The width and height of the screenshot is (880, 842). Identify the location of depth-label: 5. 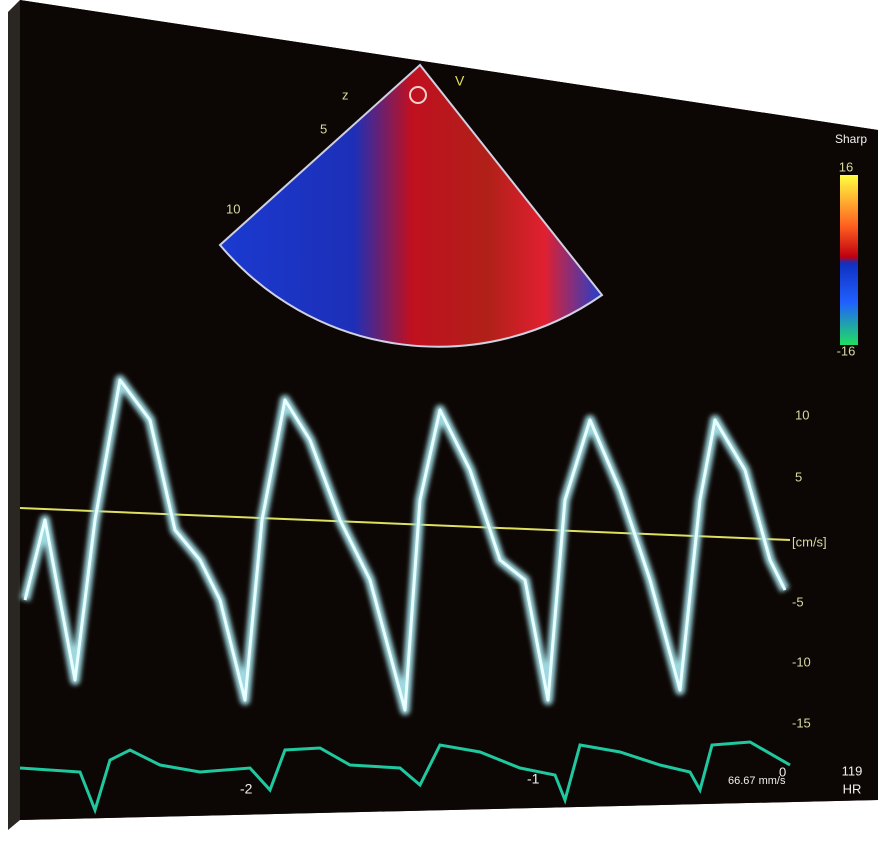
(323, 128).